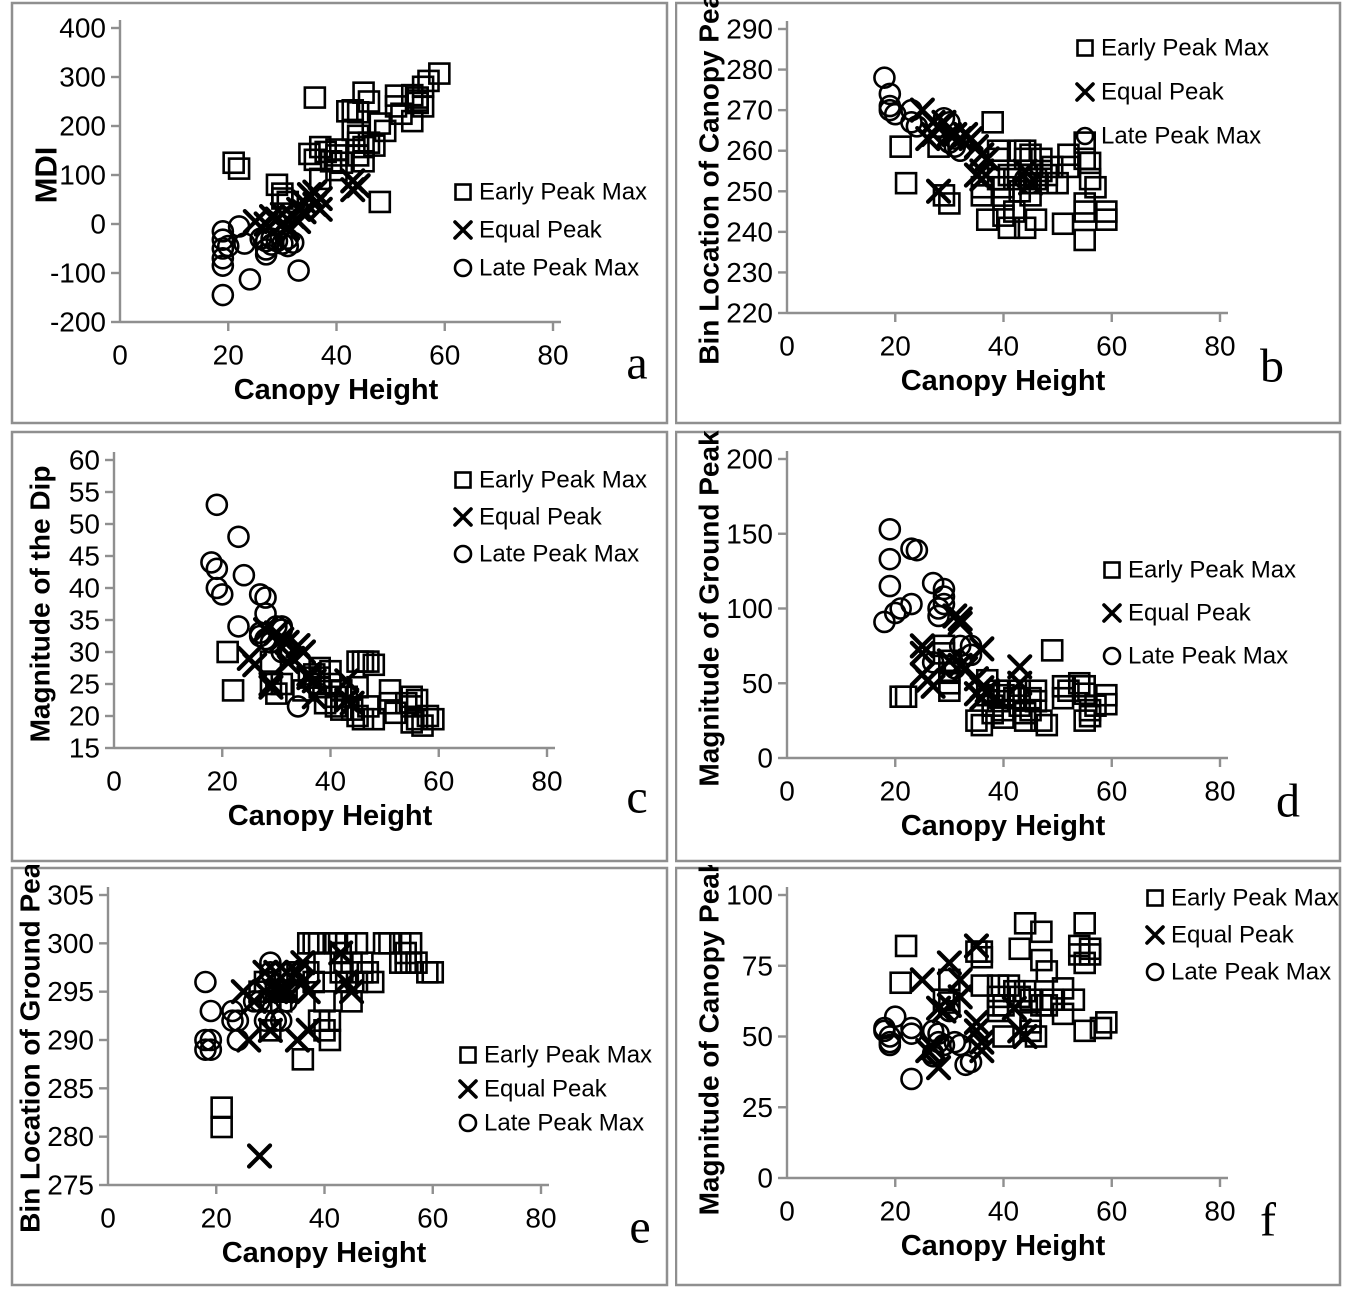 This screenshot has width=1349, height=1297. Describe the element at coordinates (70, 991) in the screenshot. I see `y-tick-label: 295` at that location.